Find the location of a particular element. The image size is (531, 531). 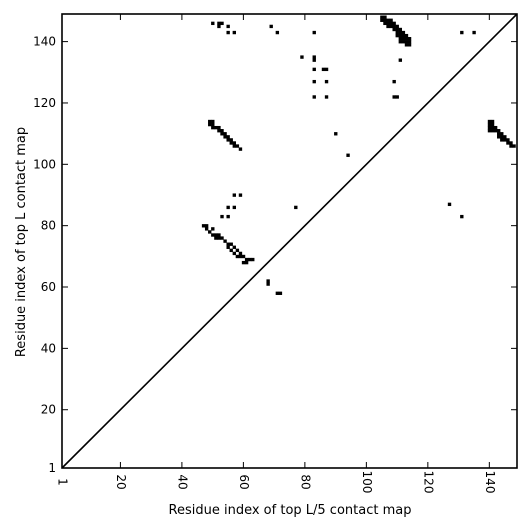

x-tick-label: 140 is located at coordinates (490, 482).